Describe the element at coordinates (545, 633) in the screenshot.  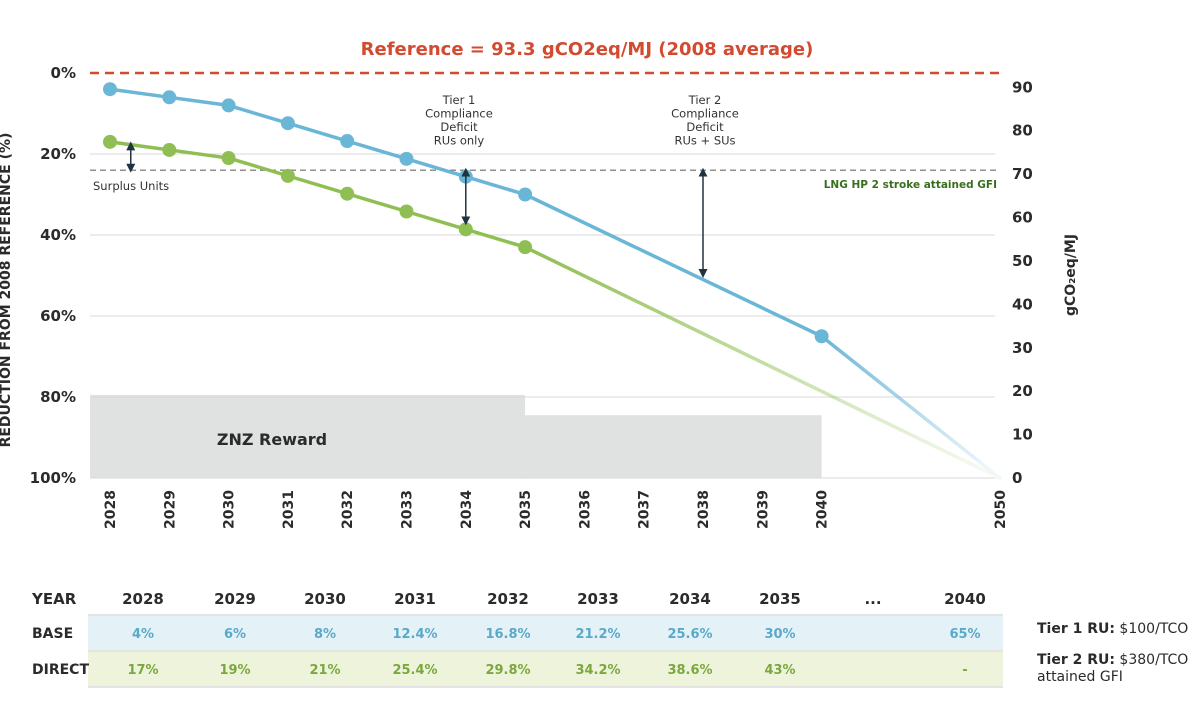
I see `table-row-base-bg` at that location.